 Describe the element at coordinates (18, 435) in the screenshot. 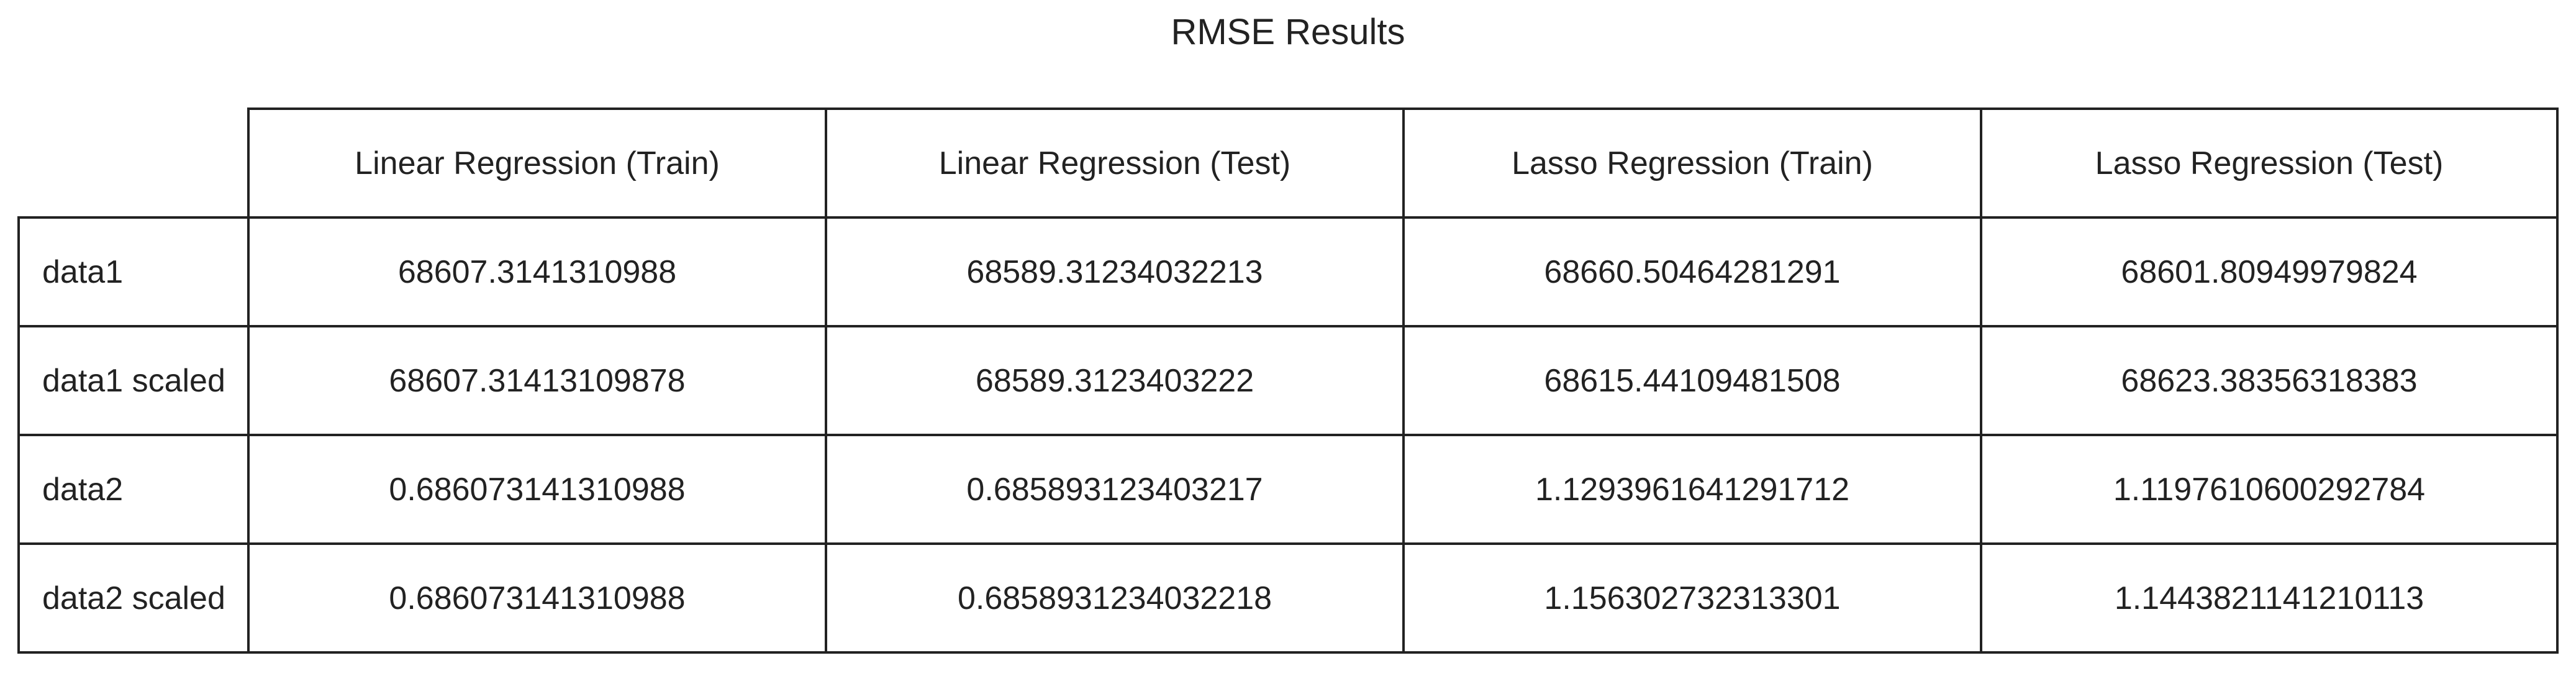

I see `table-border-left` at that location.